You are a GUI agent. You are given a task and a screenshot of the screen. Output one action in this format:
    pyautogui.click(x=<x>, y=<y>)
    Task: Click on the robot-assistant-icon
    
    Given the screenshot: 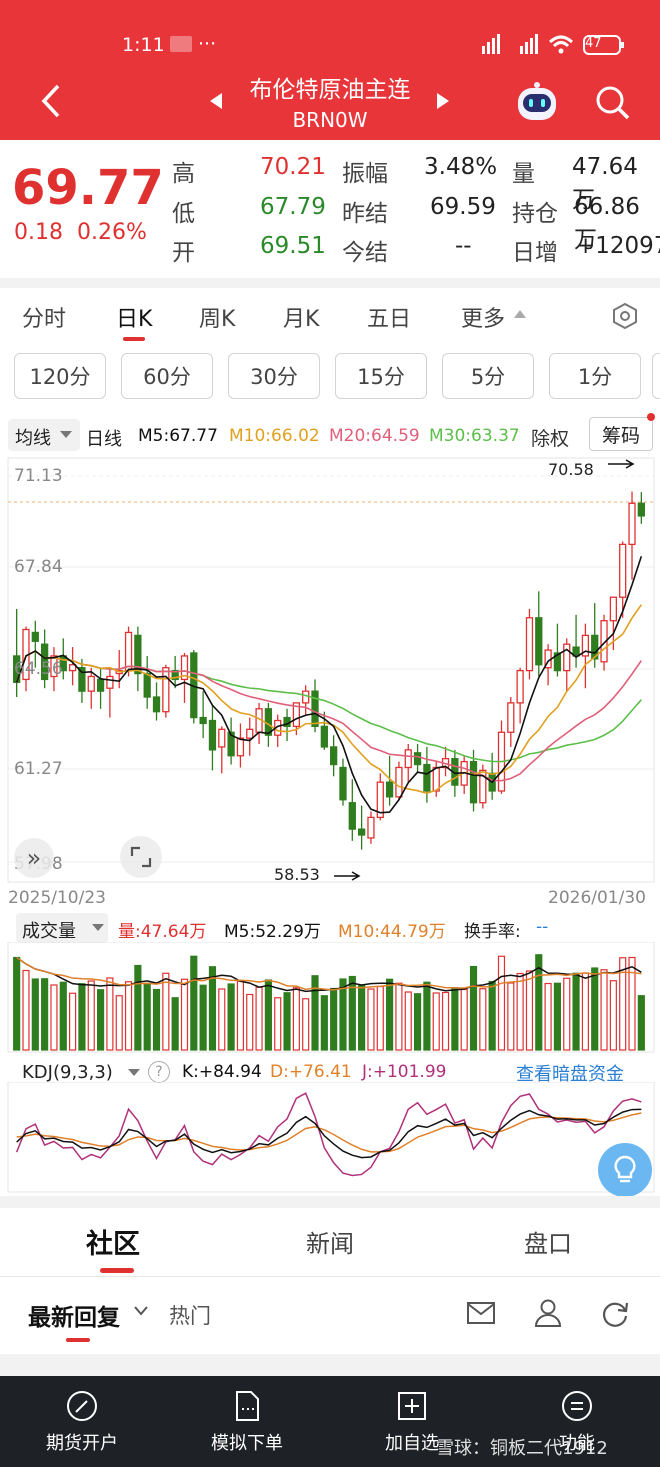 What is the action you would take?
    pyautogui.click(x=537, y=102)
    